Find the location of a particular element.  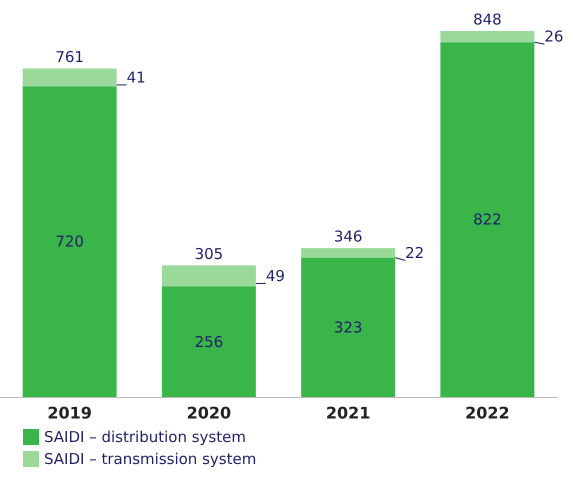

data-label: 41 is located at coordinates (136, 77).